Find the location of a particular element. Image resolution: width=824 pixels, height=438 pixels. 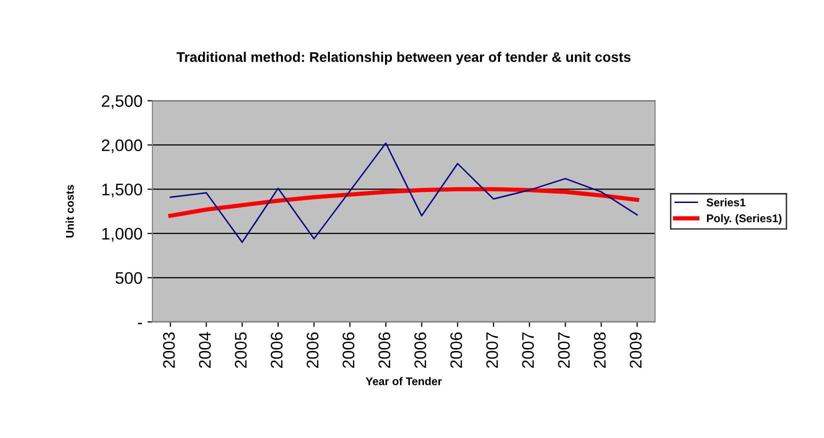

x-tick-label: 2005 is located at coordinates (240, 350).